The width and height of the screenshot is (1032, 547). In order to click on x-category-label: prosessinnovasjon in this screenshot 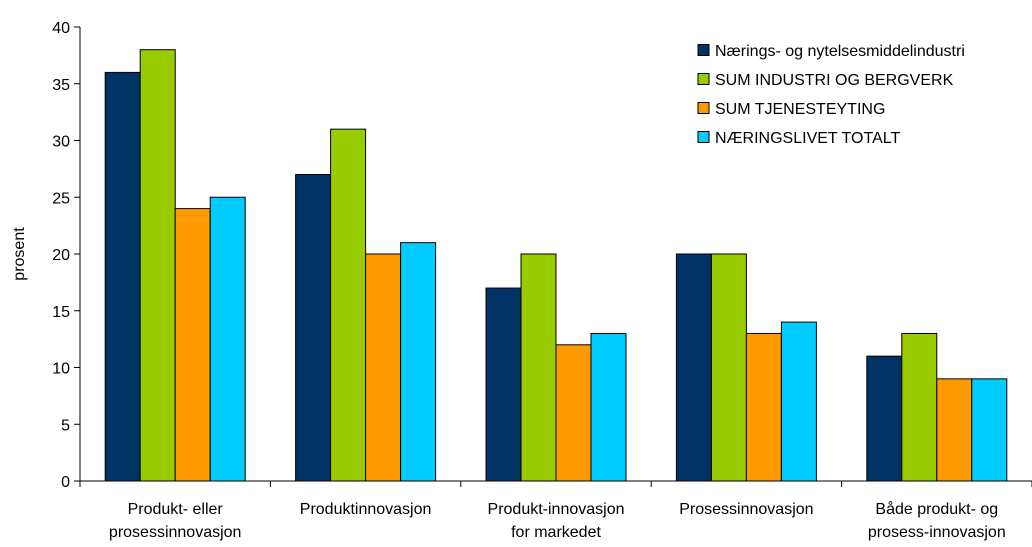, I will do `click(175, 532)`.